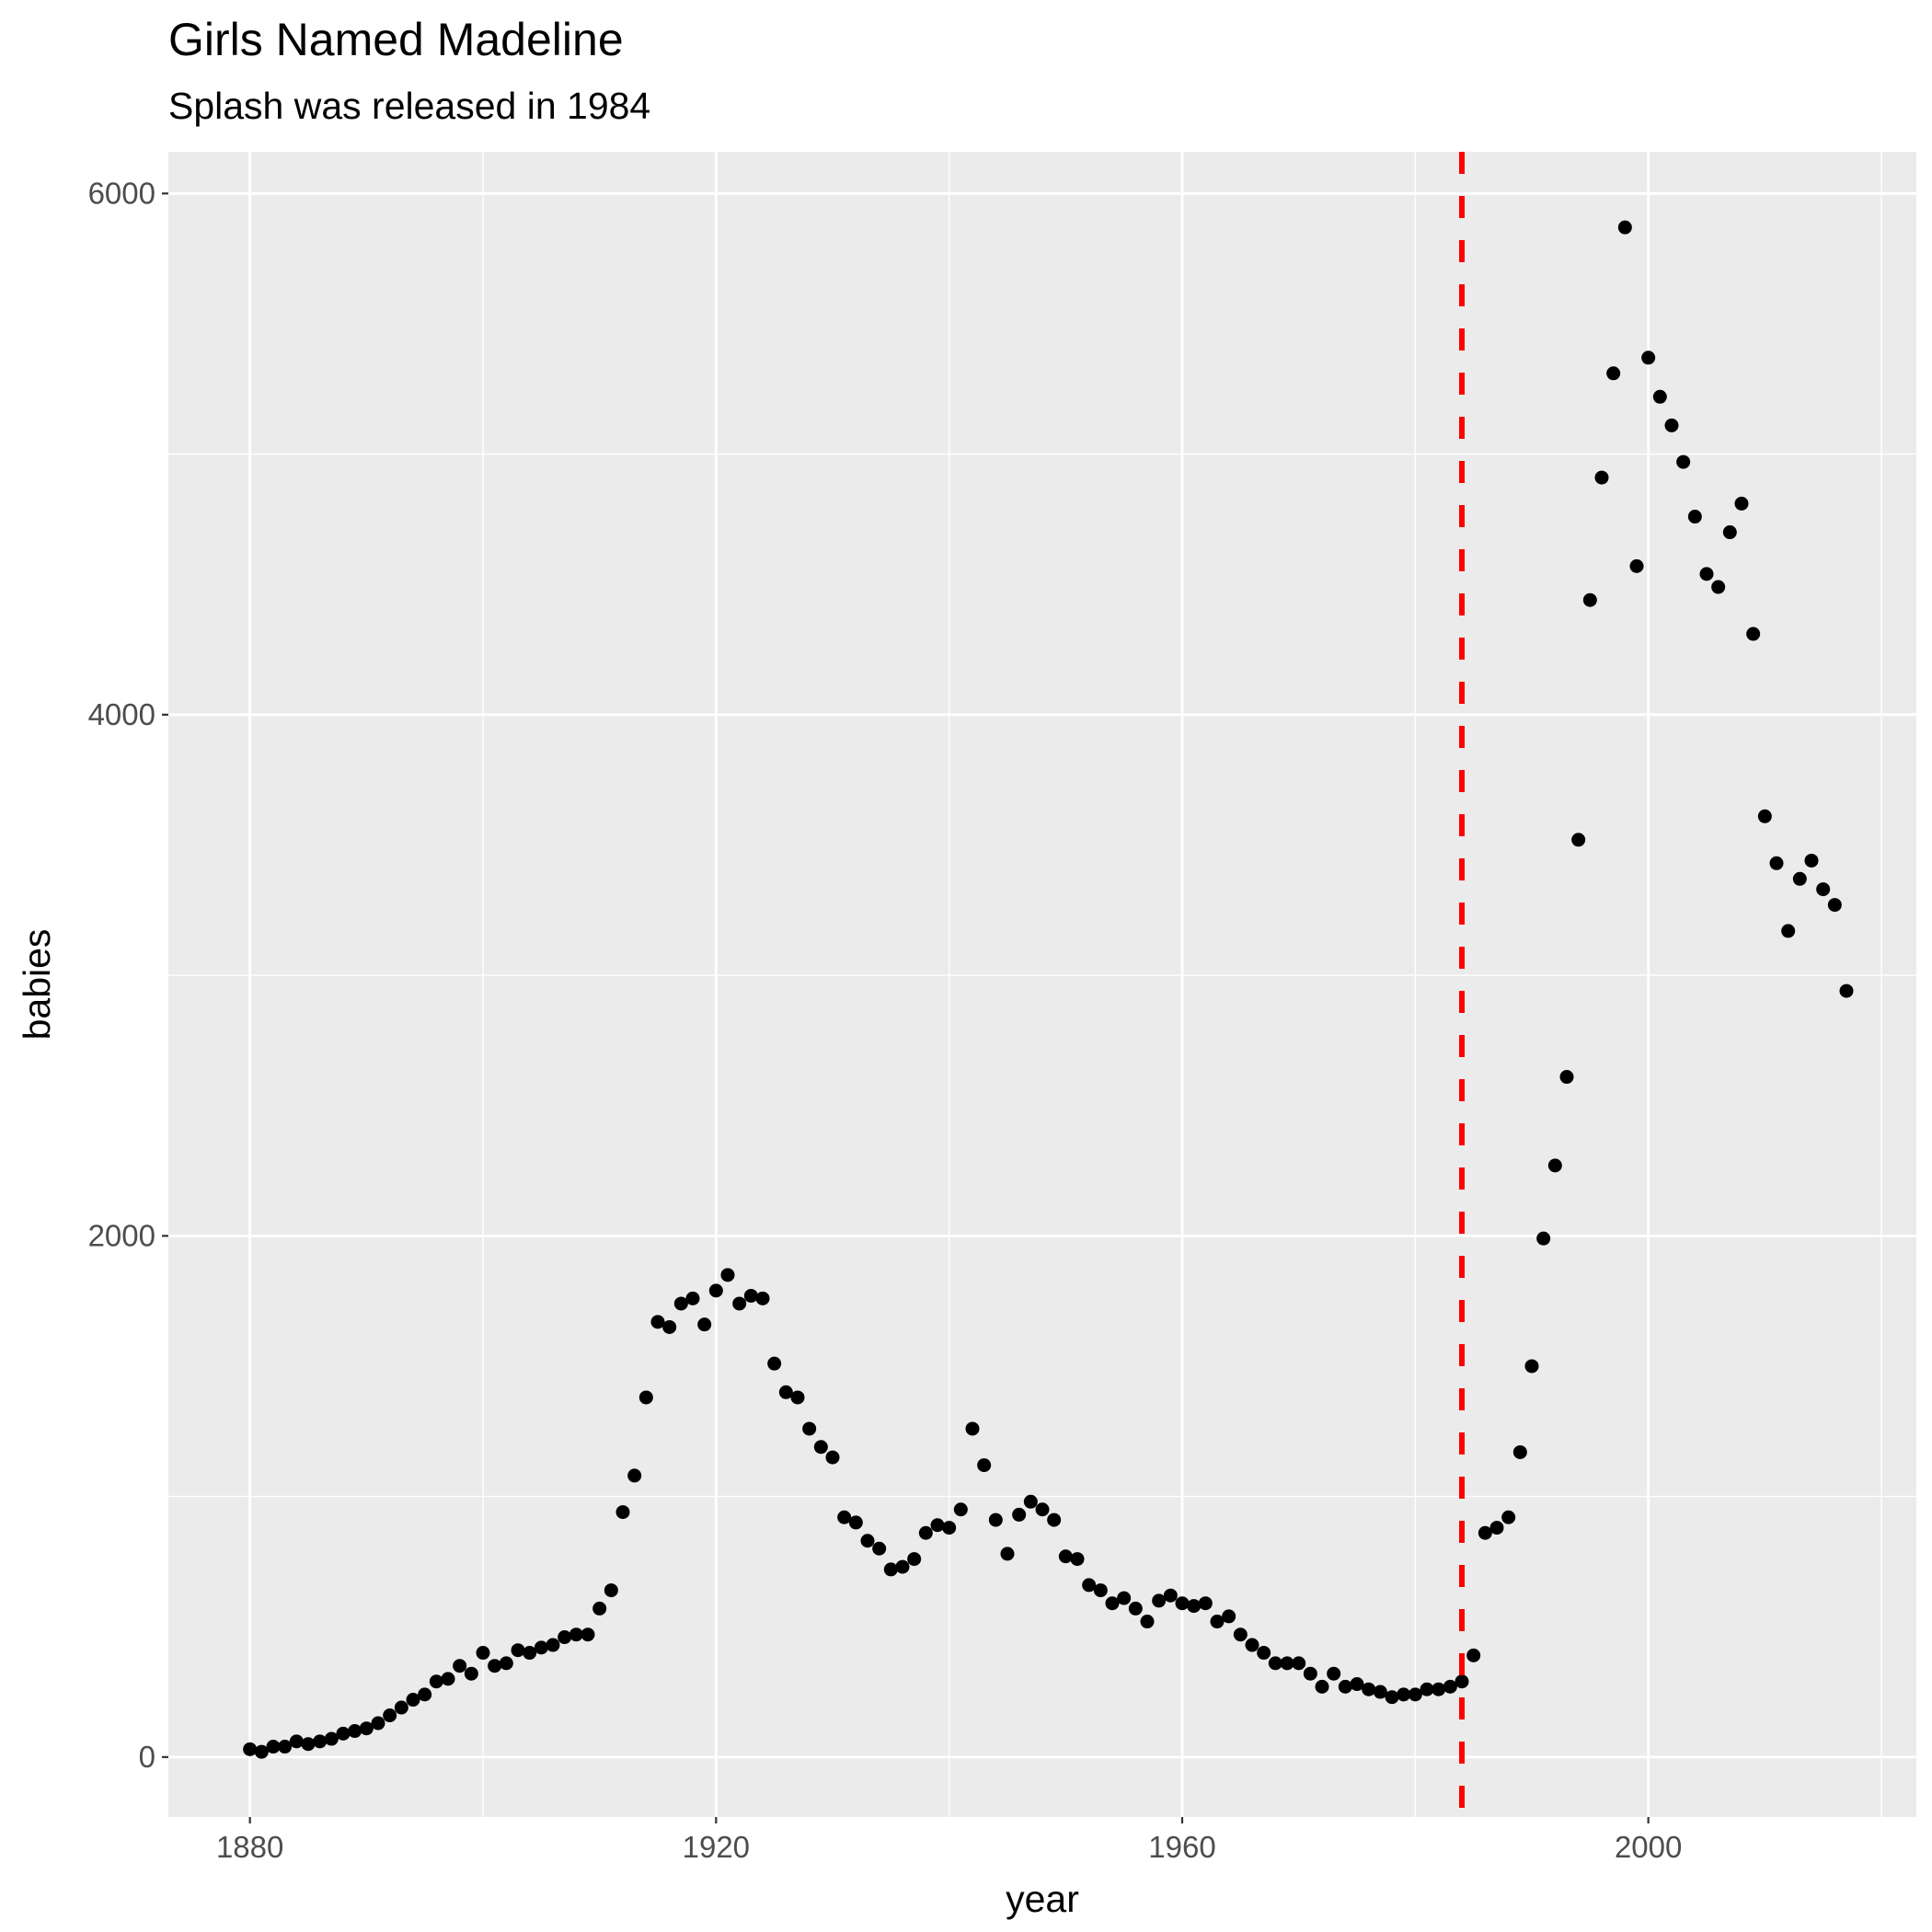 The height and width of the screenshot is (1932, 1932). What do you see at coordinates (1181, 1847) in the screenshot?
I see `x-tick-label: 1960` at bounding box center [1181, 1847].